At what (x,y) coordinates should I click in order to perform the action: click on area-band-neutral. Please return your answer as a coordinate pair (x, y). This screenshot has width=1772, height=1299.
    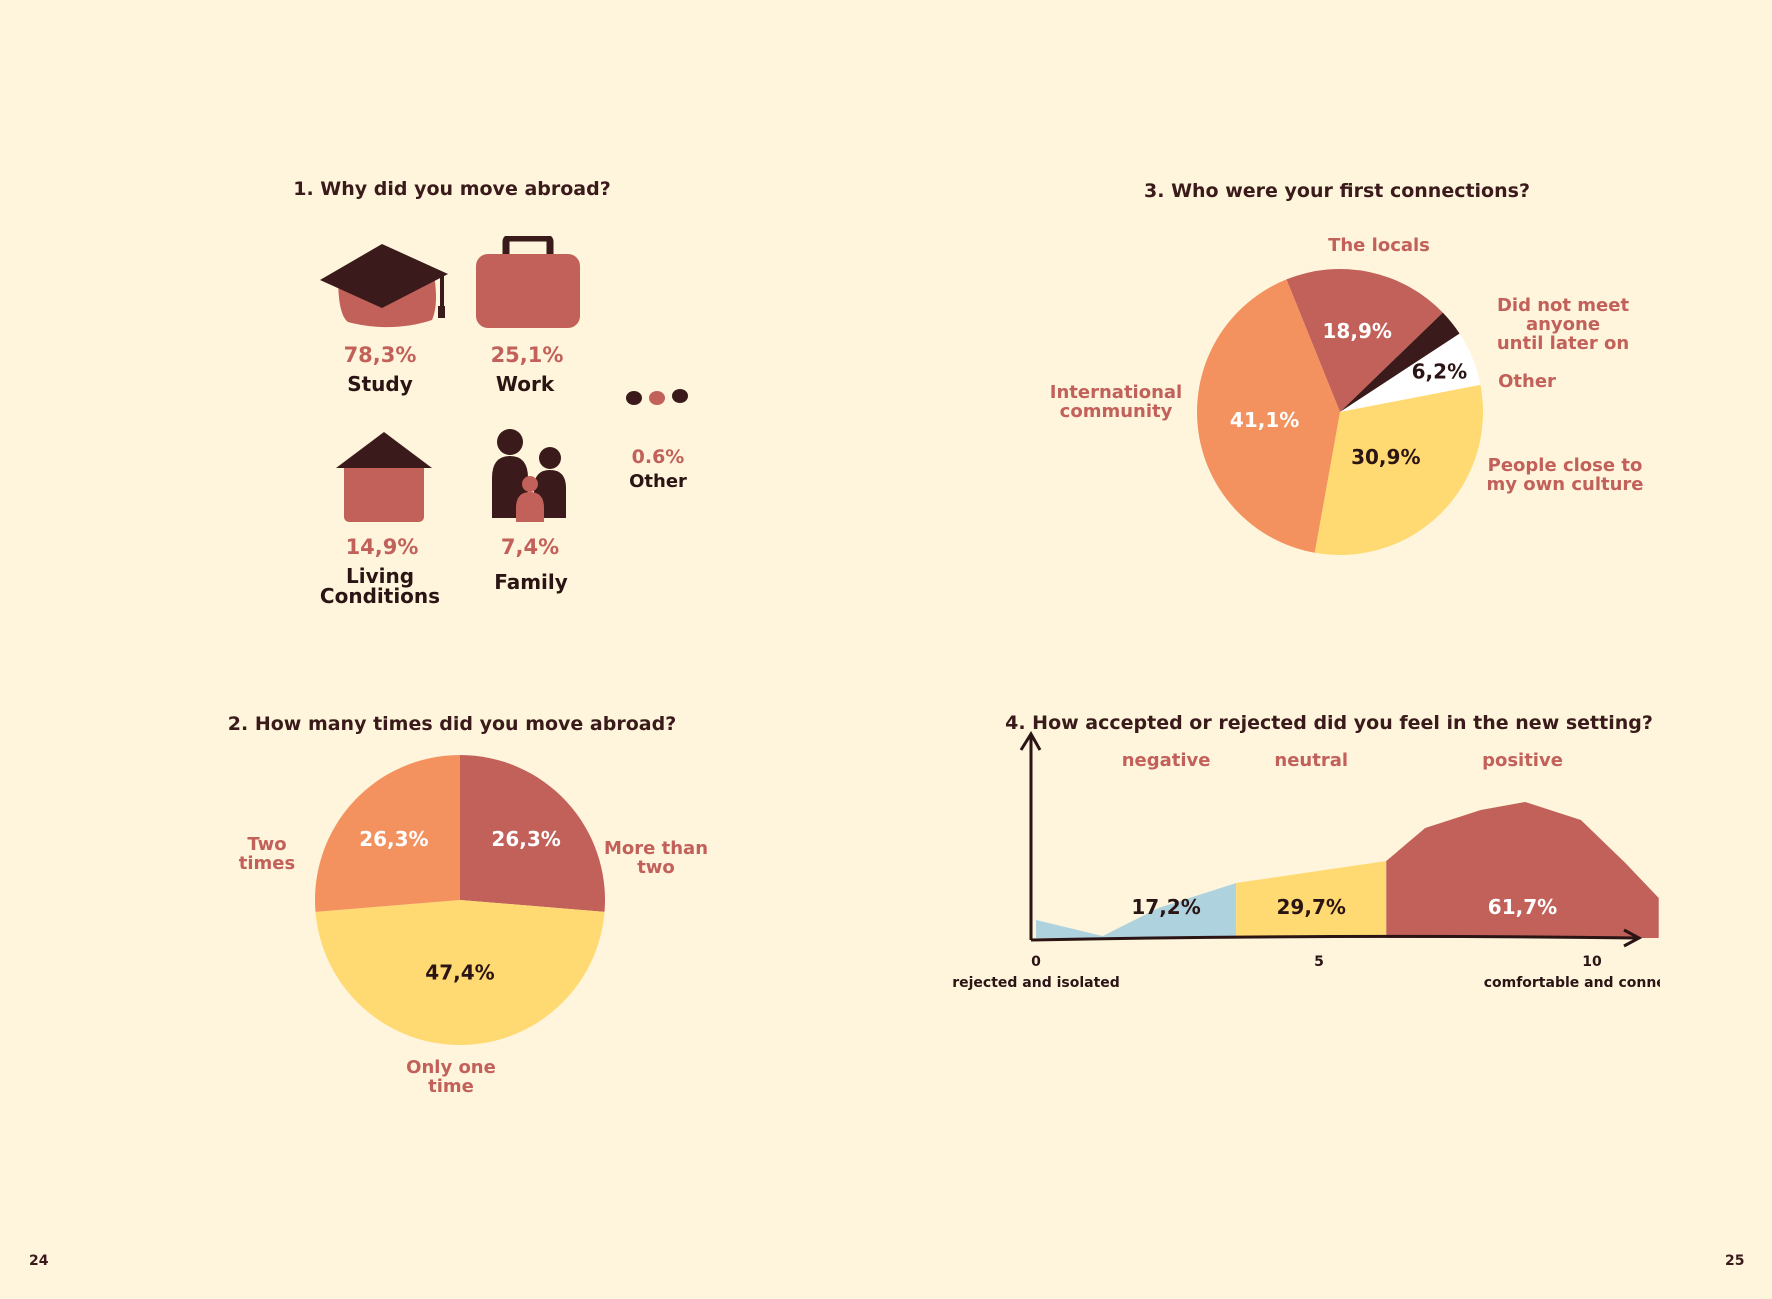
    Looking at the image, I should click on (1311, 899).